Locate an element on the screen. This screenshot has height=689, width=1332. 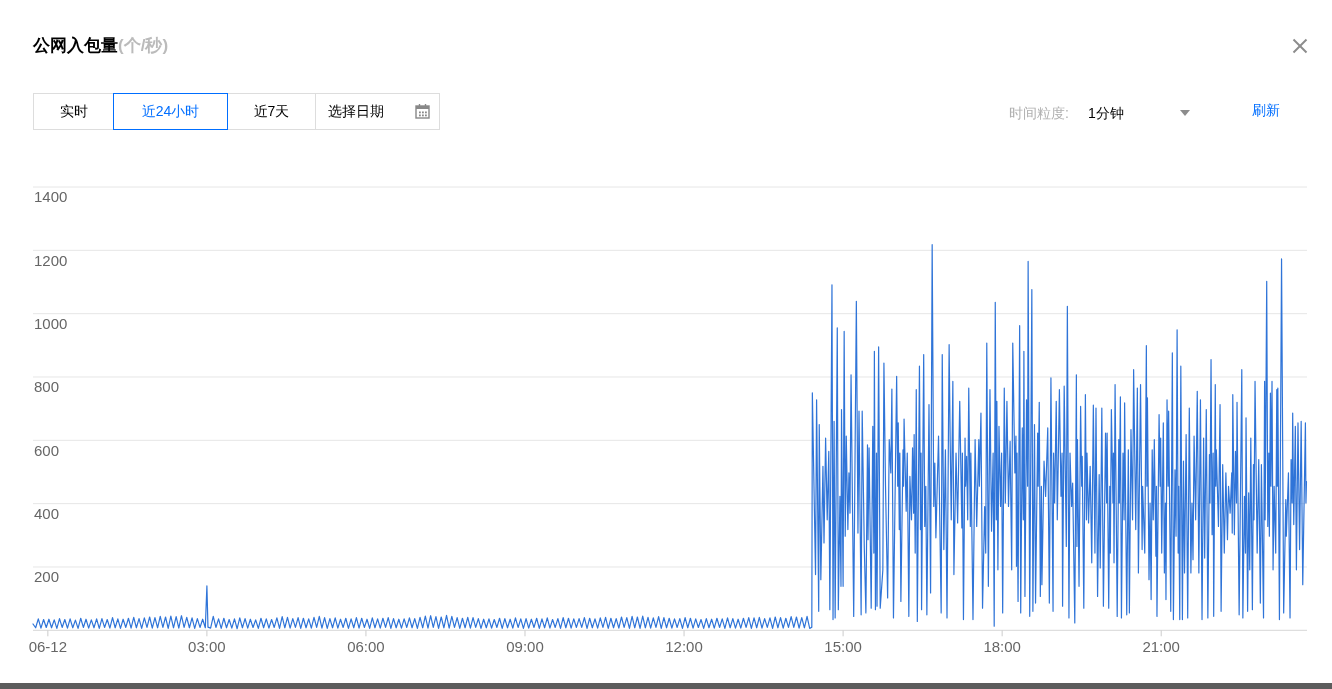
select-granularity: 1分钟 is located at coordinates (1106, 113).